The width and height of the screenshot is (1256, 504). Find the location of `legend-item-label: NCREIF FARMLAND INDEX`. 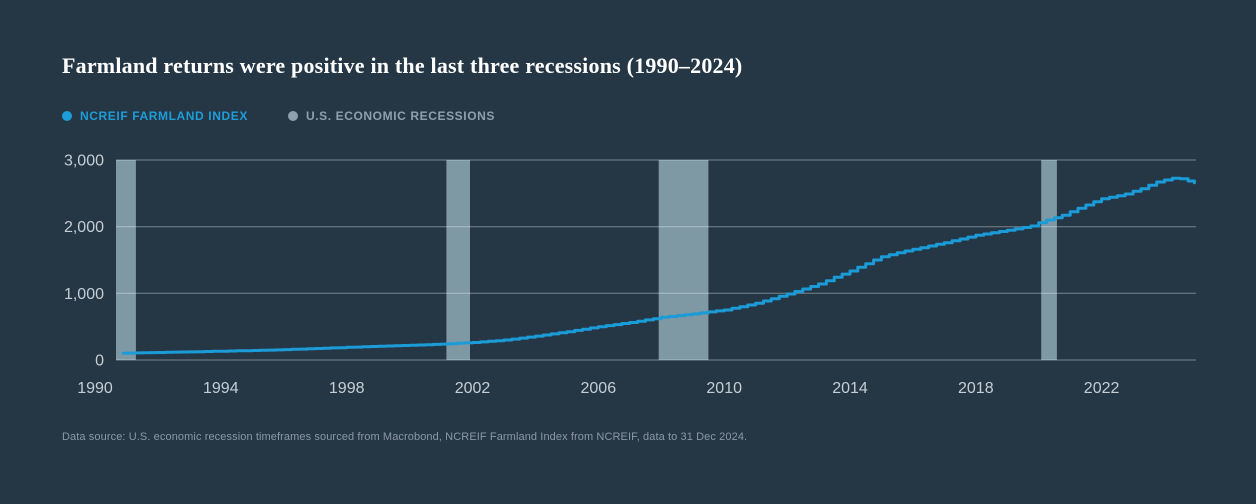

legend-item-label: NCREIF FARMLAND INDEX is located at coordinates (164, 116).